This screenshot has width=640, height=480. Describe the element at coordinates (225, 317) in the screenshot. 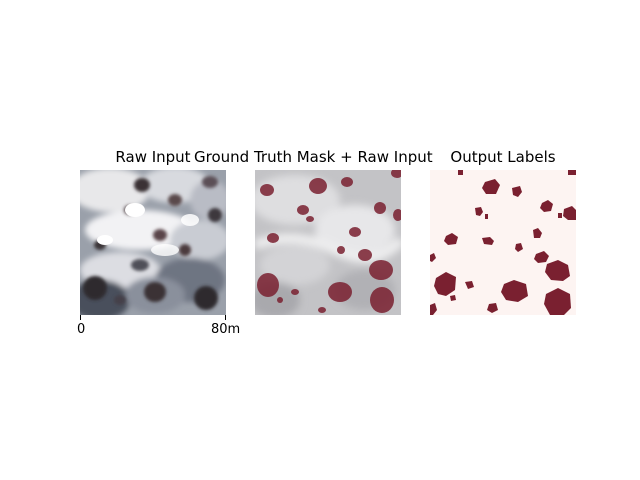

I see `scale-tick-end` at that location.